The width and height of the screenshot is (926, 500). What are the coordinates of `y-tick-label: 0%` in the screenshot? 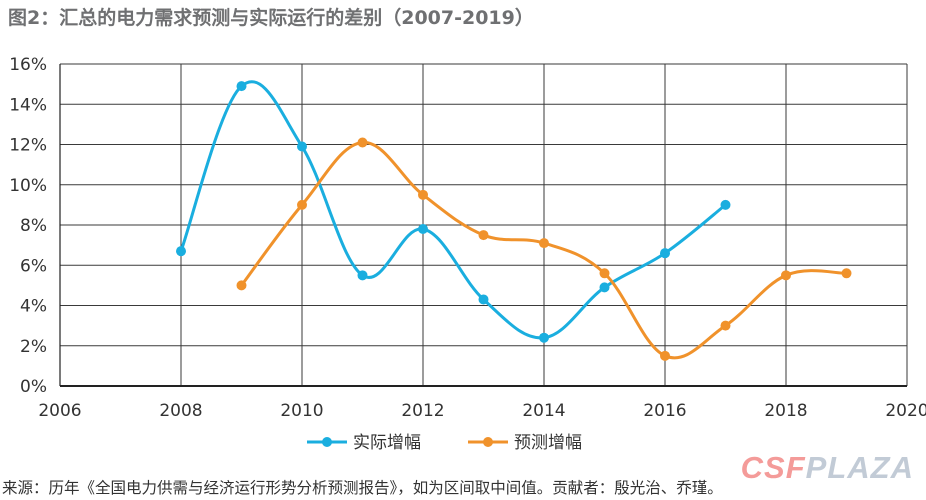 It's located at (33, 387).